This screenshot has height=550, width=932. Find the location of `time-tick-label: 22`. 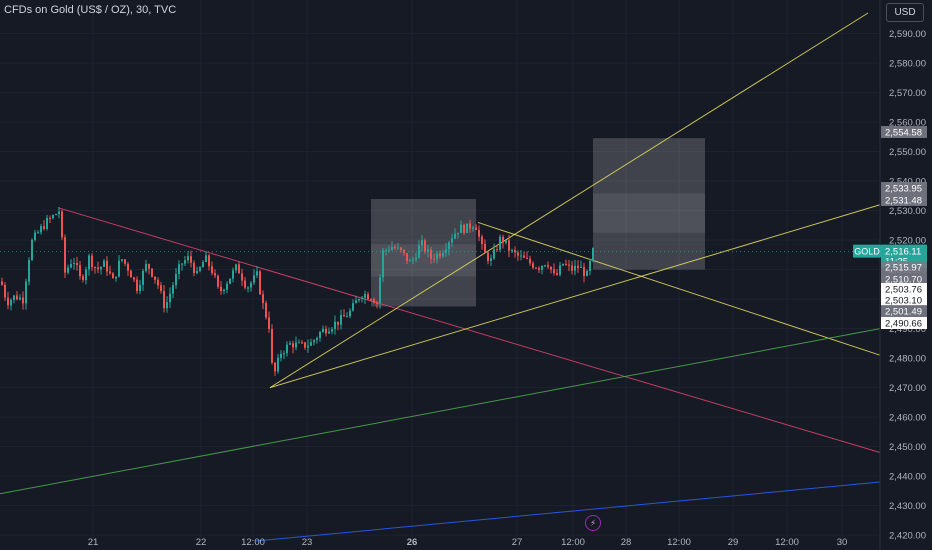

time-tick-label: 22 is located at coordinates (201, 542).